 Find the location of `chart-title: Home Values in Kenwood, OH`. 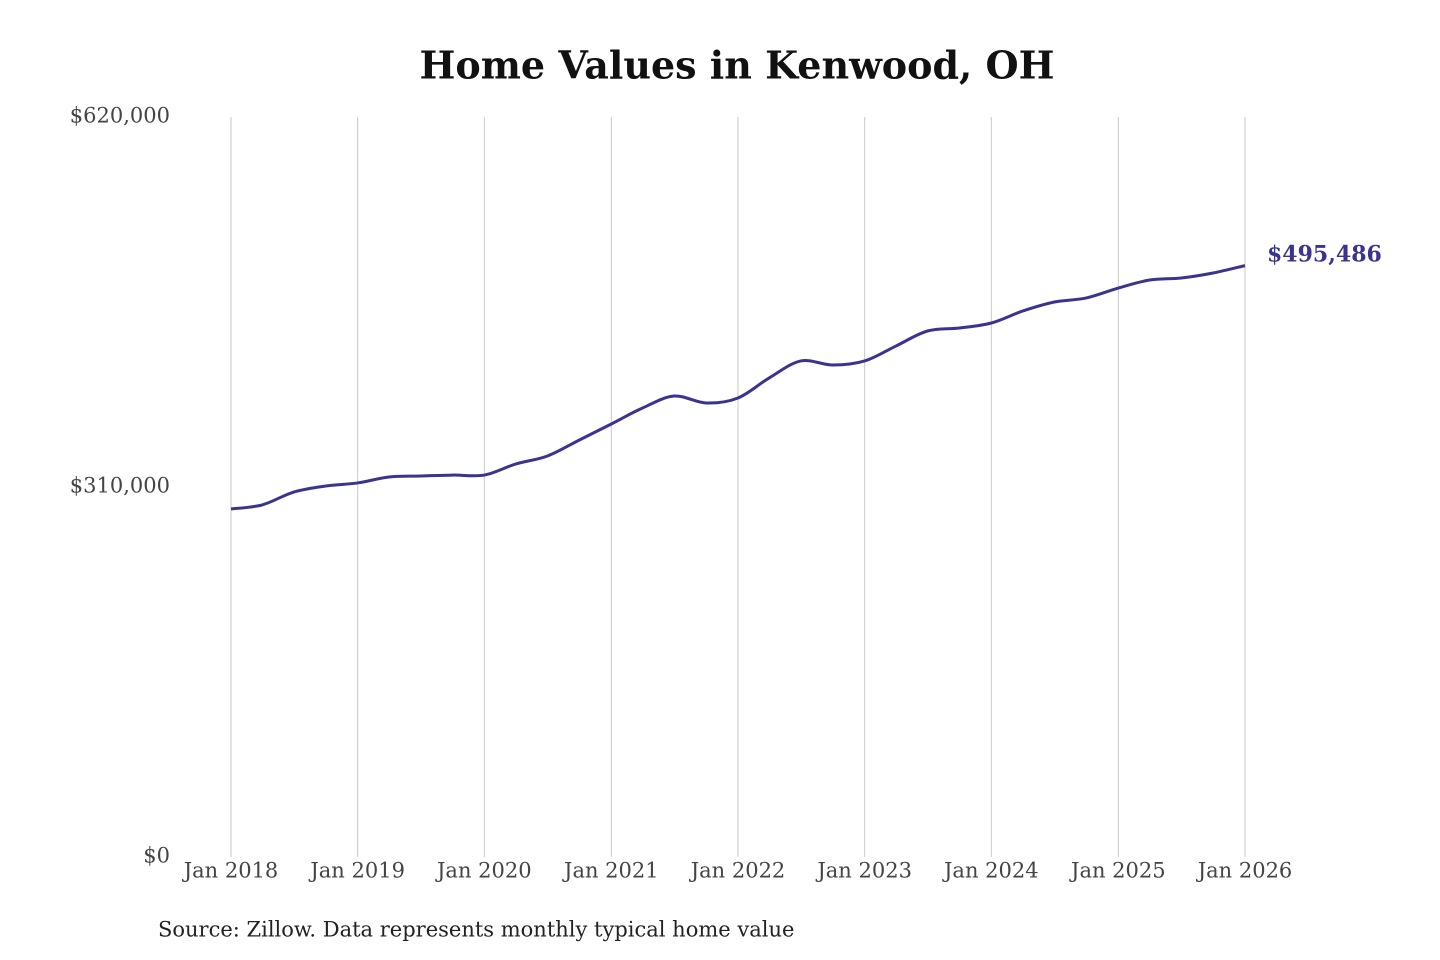

chart-title: Home Values in Kenwood, OH is located at coordinates (736, 65).